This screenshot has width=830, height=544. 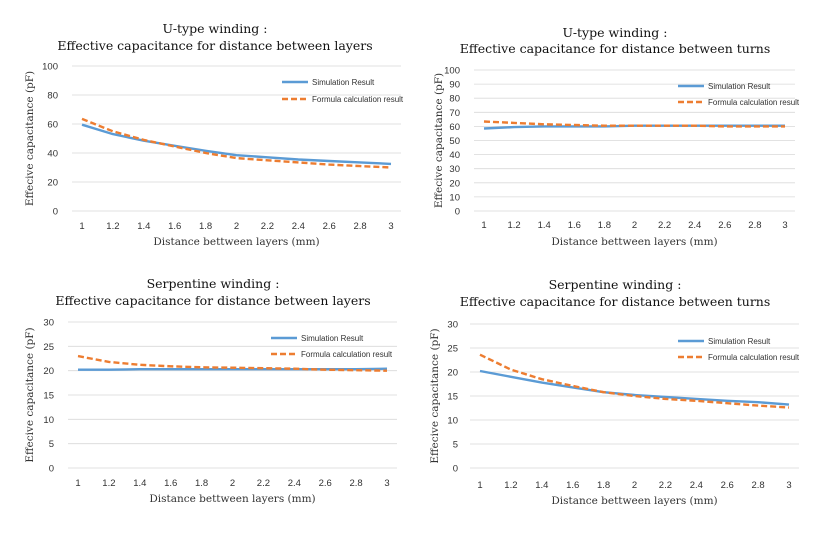 I want to click on y-tick-label: 70, so click(x=454, y=113).